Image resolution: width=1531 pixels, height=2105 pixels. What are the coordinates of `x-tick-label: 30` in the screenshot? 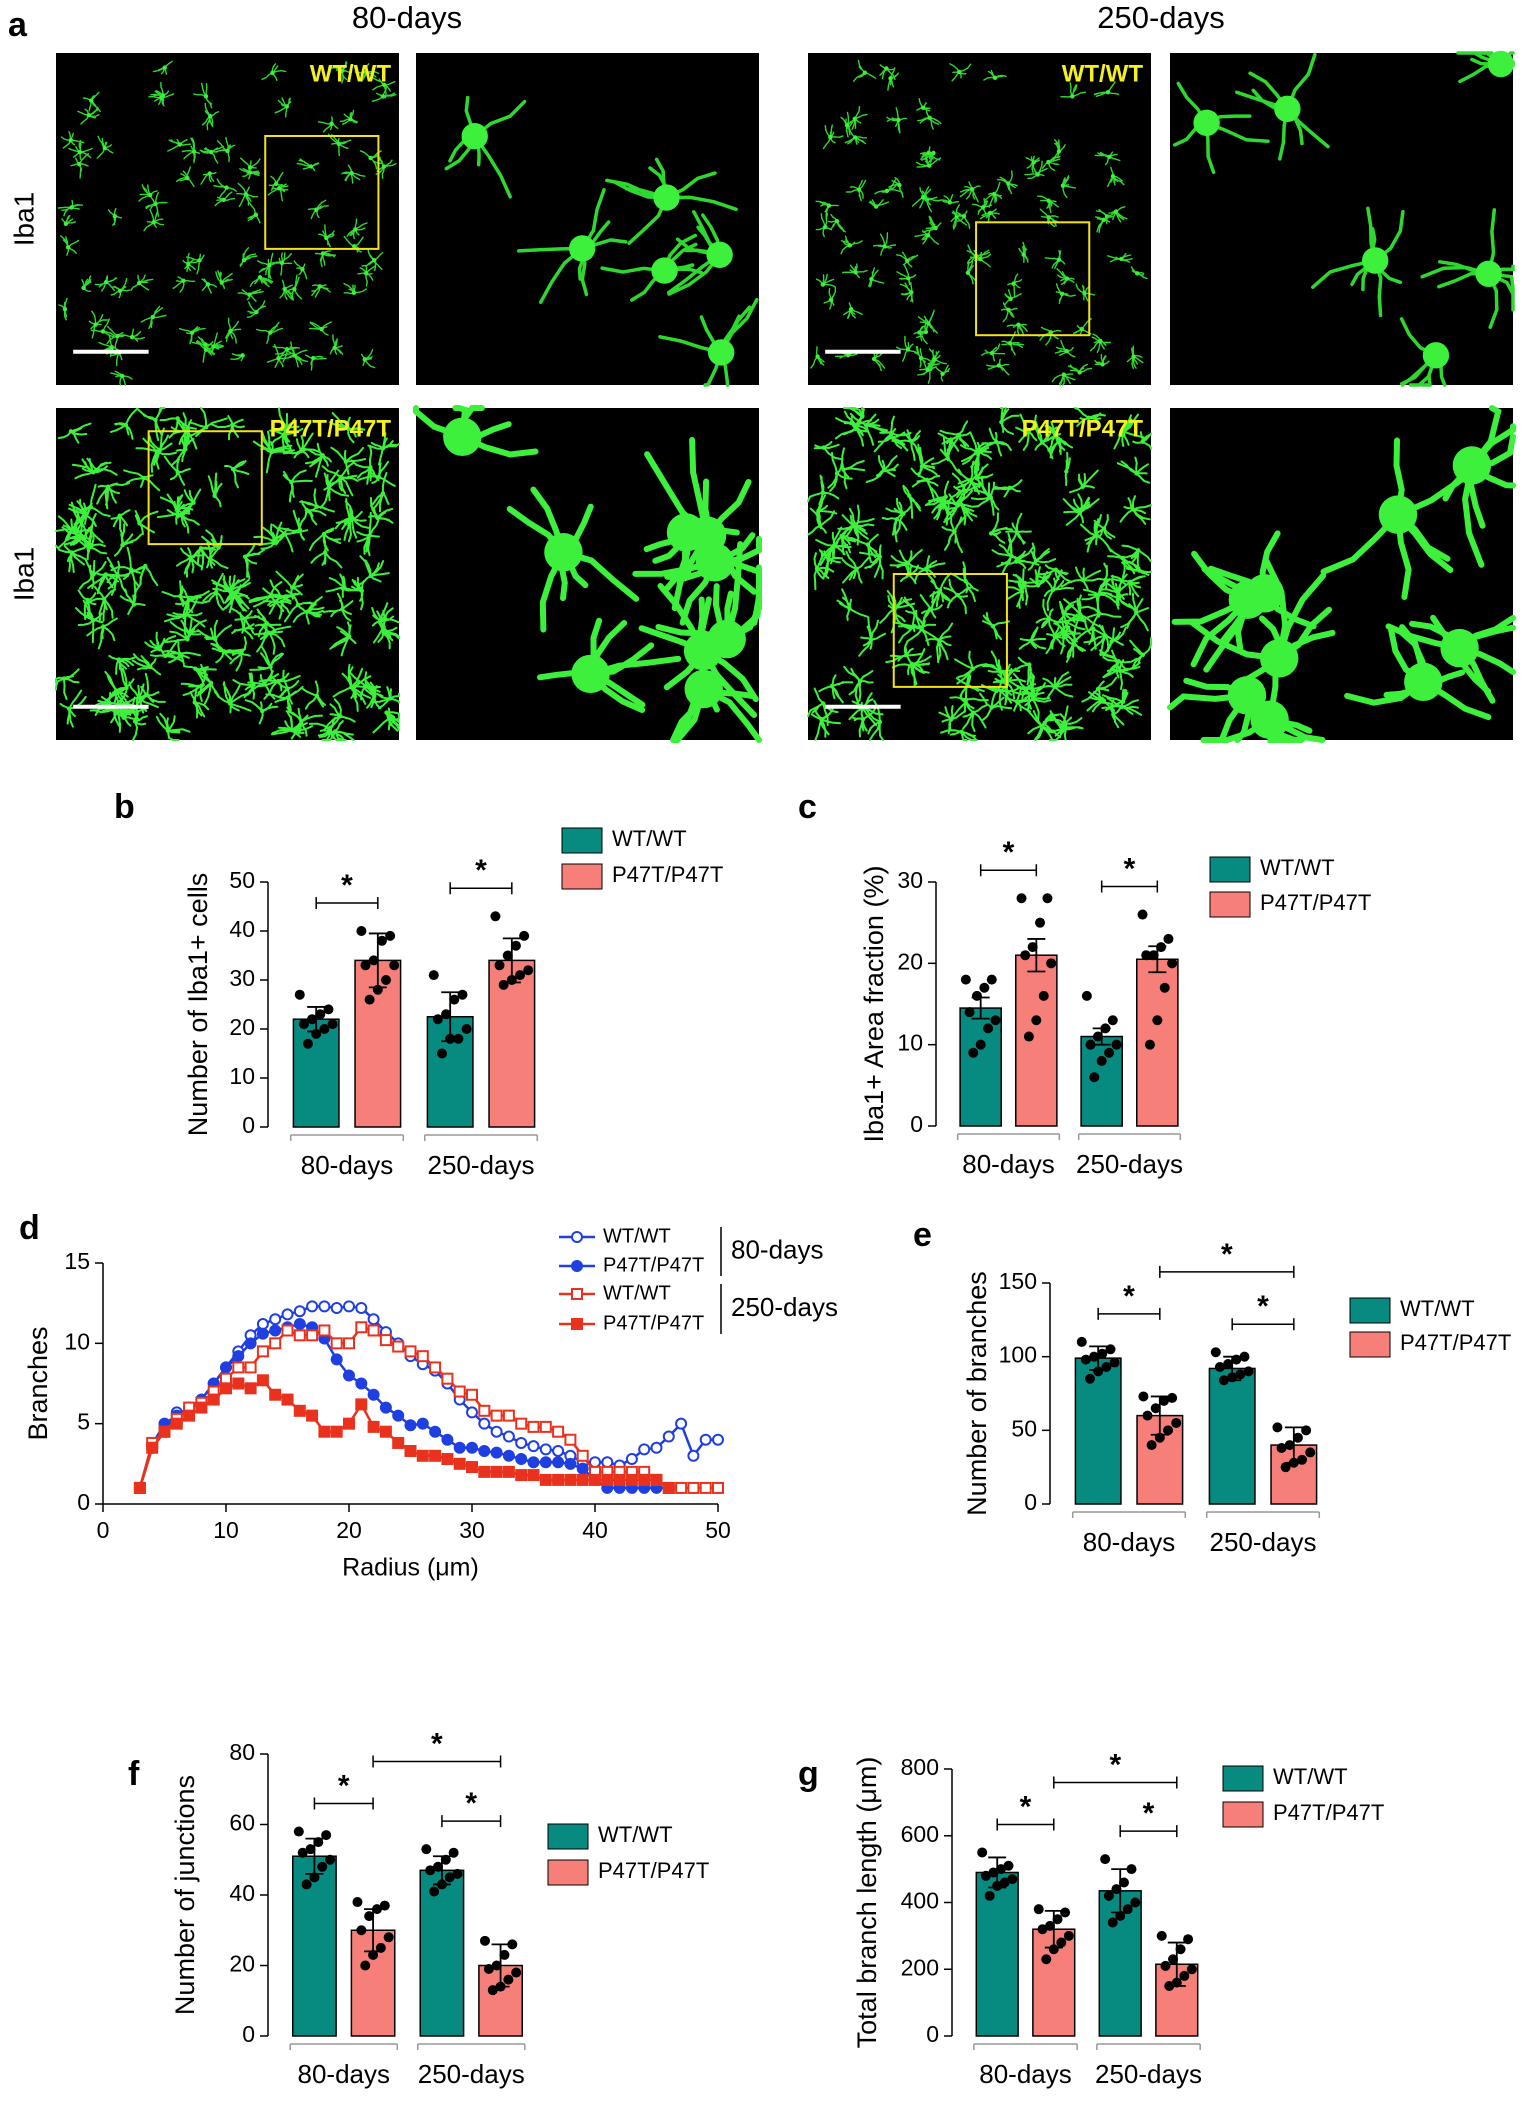 It's located at (472, 1530).